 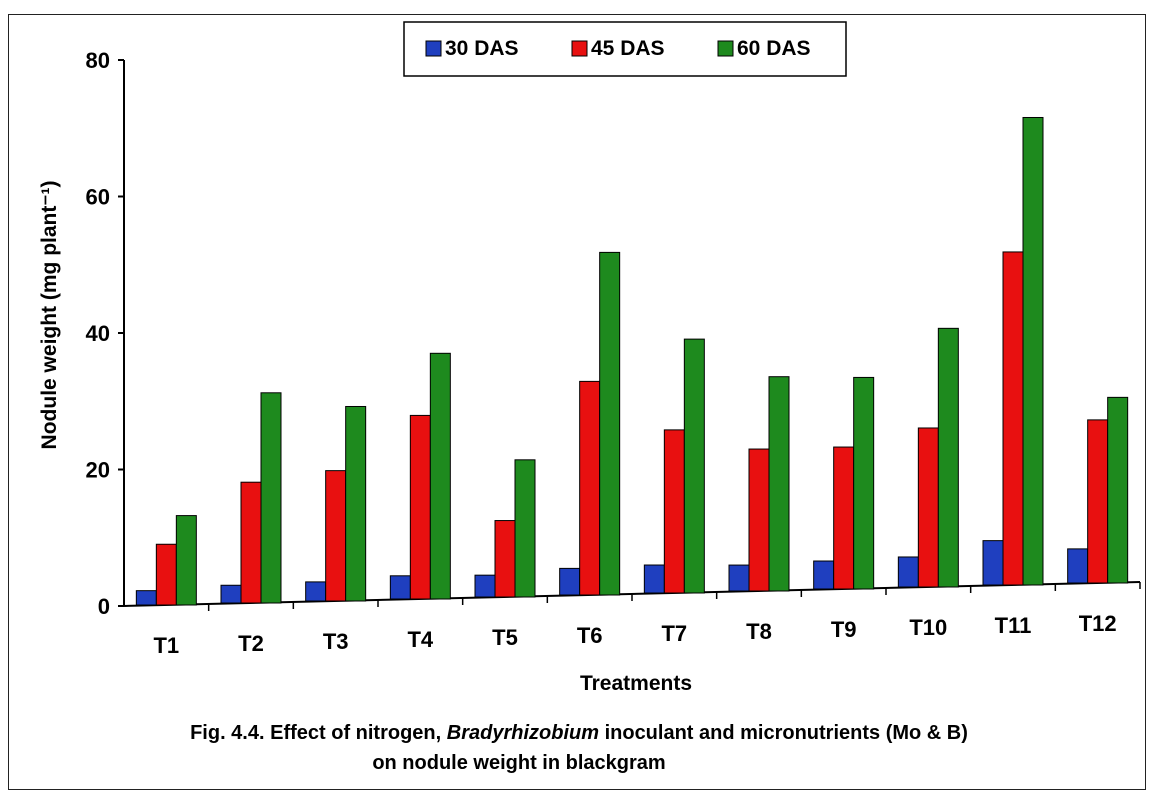 What do you see at coordinates (356, 503) in the screenshot?
I see `bar-60-das-t3` at bounding box center [356, 503].